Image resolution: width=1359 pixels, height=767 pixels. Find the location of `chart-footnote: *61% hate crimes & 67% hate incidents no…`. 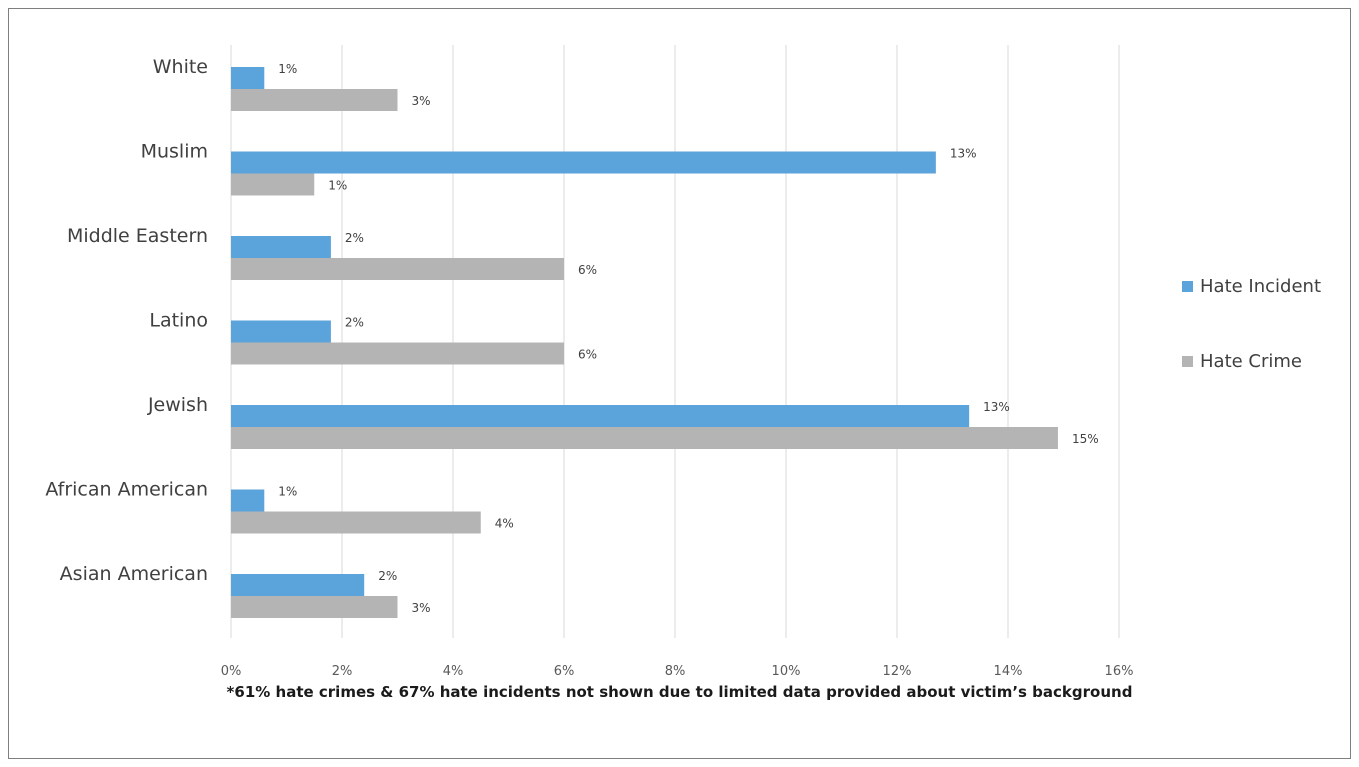

chart-footnote: *61% hate crimes & 67% hate incidents no… is located at coordinates (679, 692).